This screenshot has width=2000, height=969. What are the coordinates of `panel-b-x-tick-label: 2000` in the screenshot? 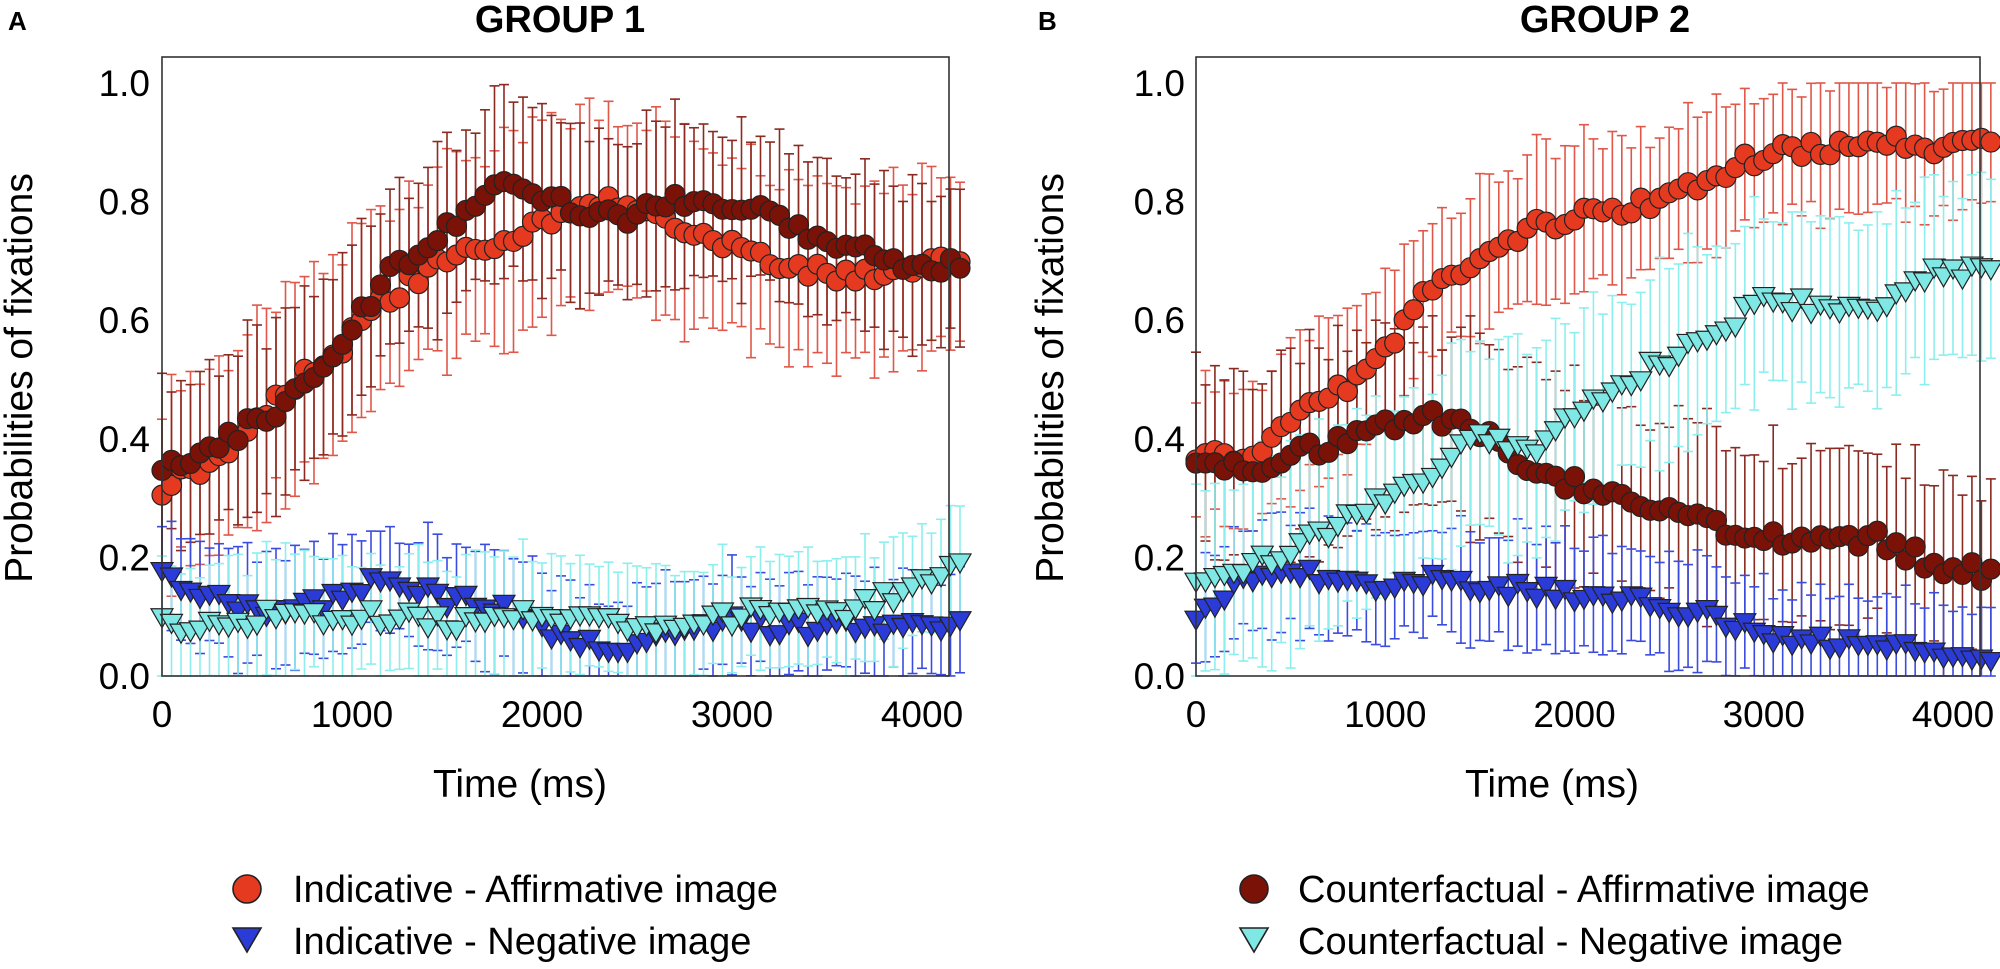 It's located at (1574, 714).